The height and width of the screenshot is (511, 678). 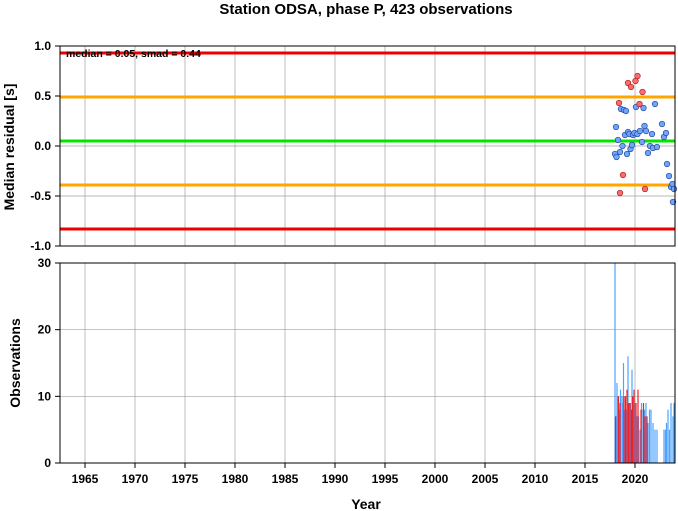 What do you see at coordinates (45, 396) in the screenshot?
I see `y-tick-label: 10` at bounding box center [45, 396].